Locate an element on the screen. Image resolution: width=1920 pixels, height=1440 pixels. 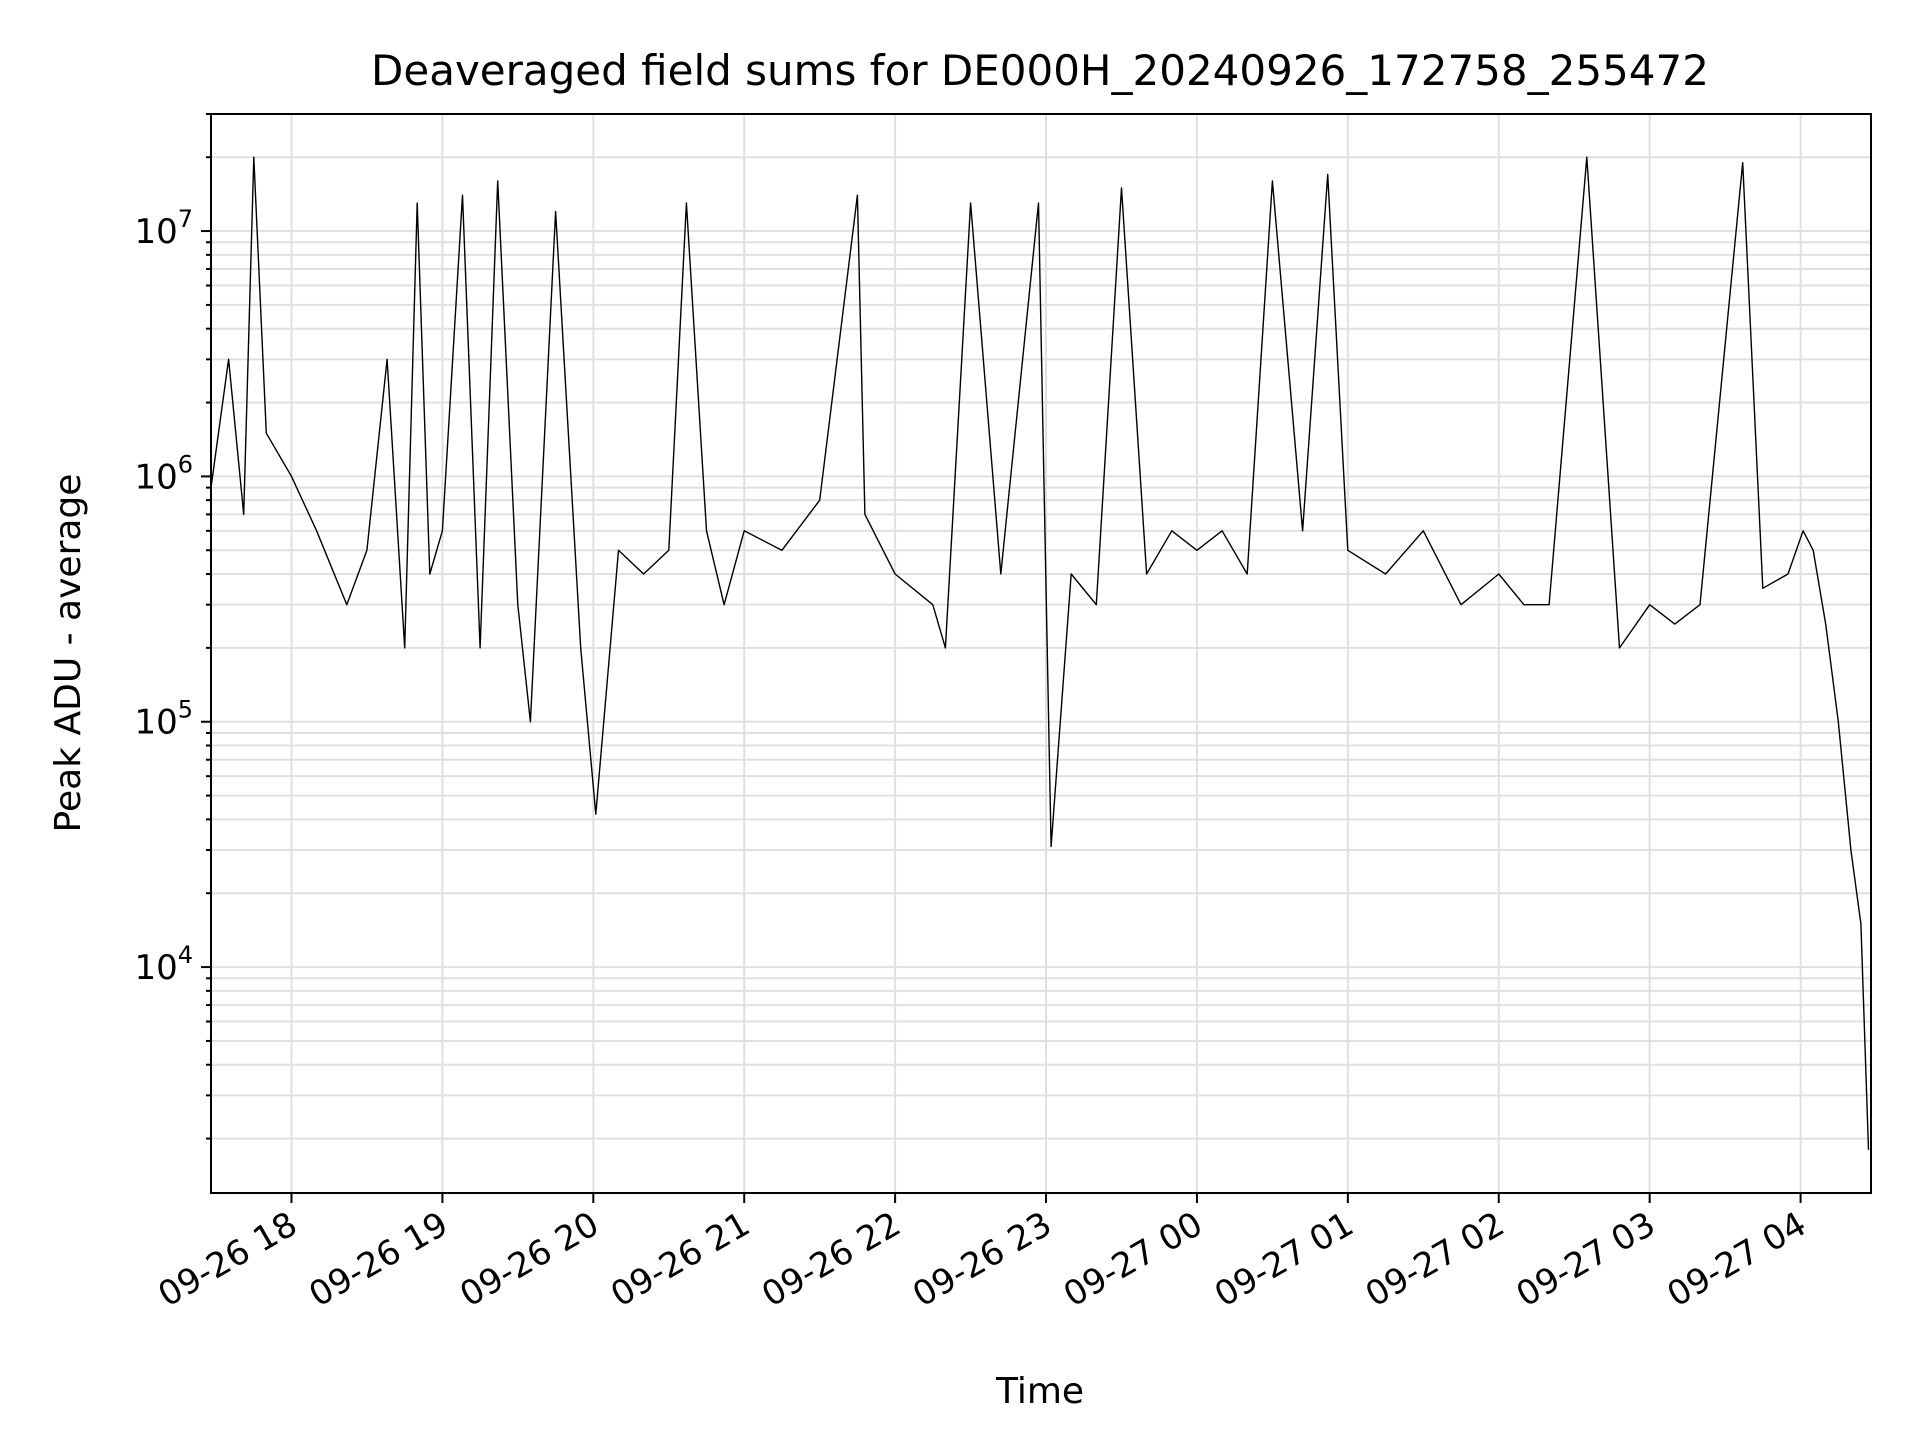
y-axis-label: Peak ADU - average is located at coordinates (68, 653).